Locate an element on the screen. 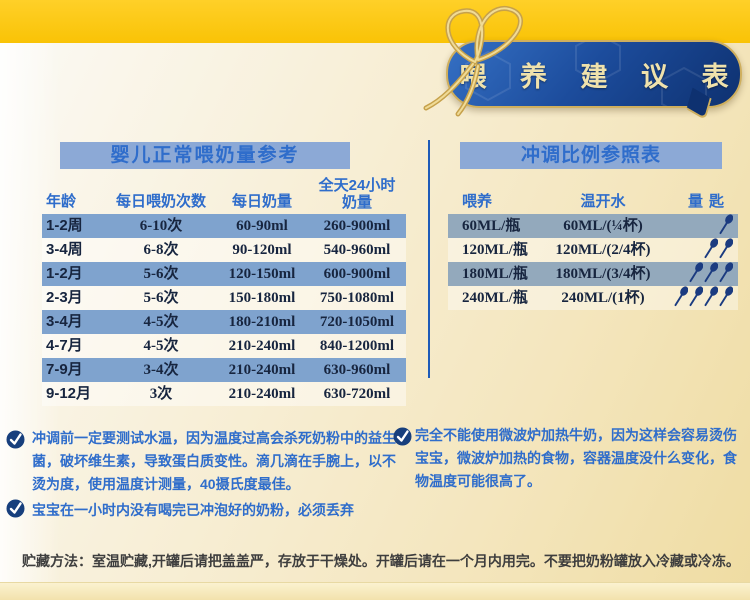 The image size is (750, 600). table-row: 180ML/瓶 180ML/(3/4杯) is located at coordinates (593, 273).